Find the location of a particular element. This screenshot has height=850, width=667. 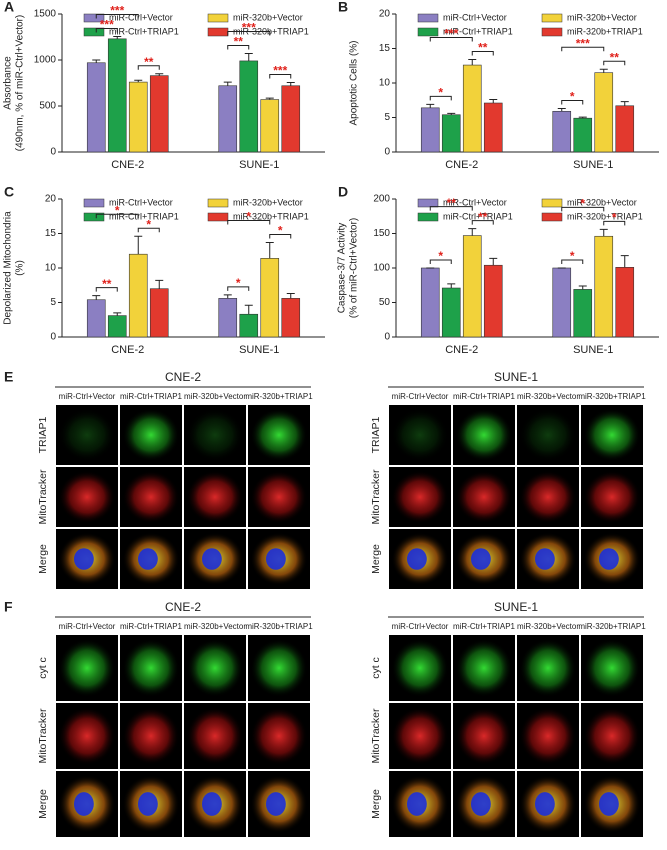

row-label: Merge is located at coordinates (43, 559).